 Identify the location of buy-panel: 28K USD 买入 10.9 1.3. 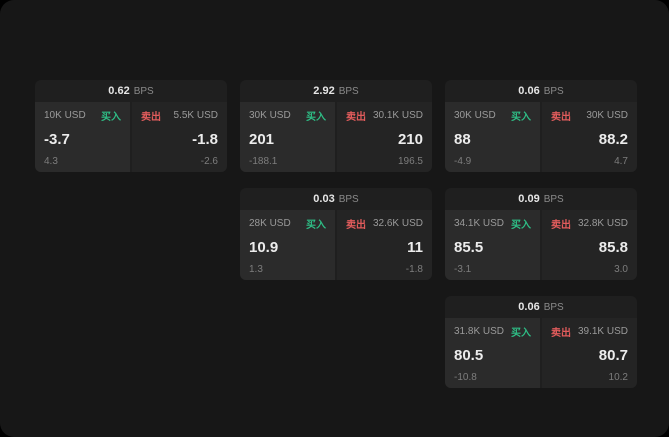
(287, 245).